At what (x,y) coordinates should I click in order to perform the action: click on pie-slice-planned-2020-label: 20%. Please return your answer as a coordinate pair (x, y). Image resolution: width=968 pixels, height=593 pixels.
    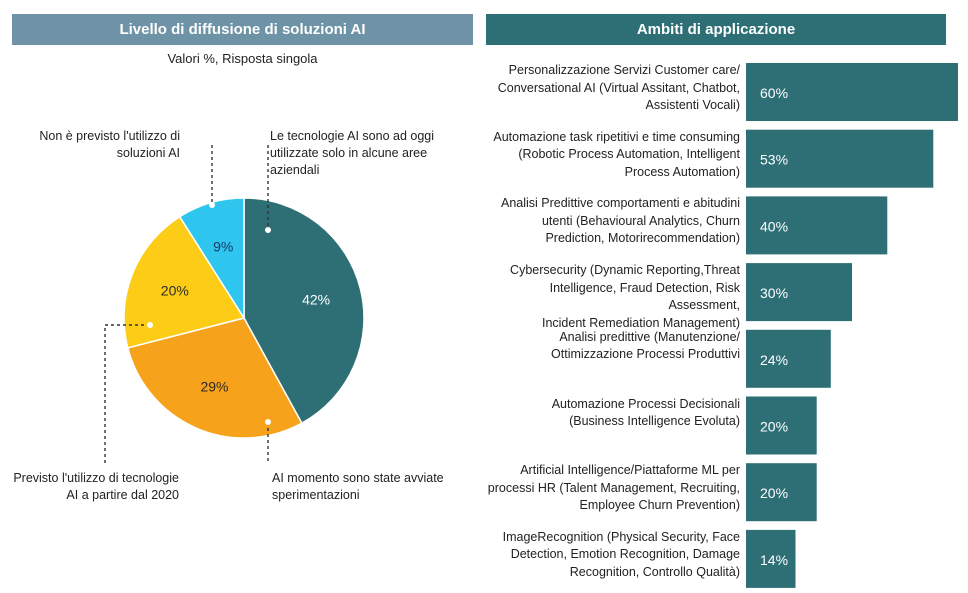
    Looking at the image, I should click on (175, 291).